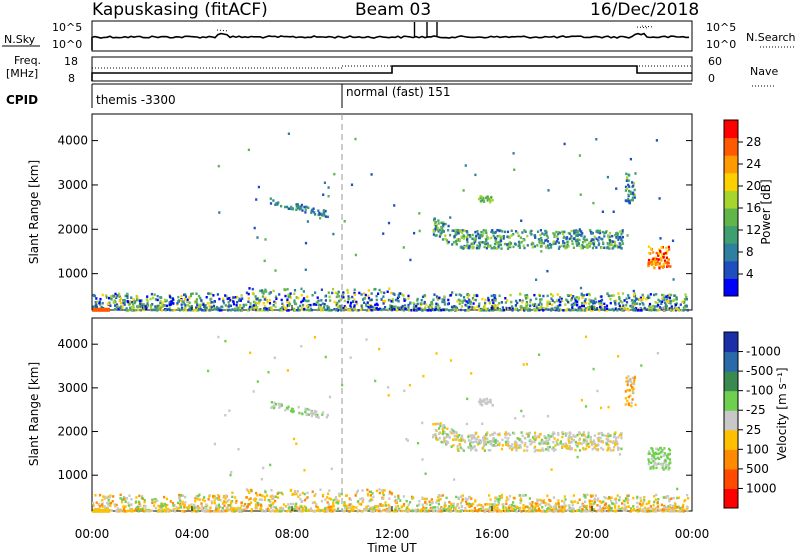 This screenshot has width=800, height=554. What do you see at coordinates (392, 534) in the screenshot?
I see `time-tick-label: 12:00` at bounding box center [392, 534].